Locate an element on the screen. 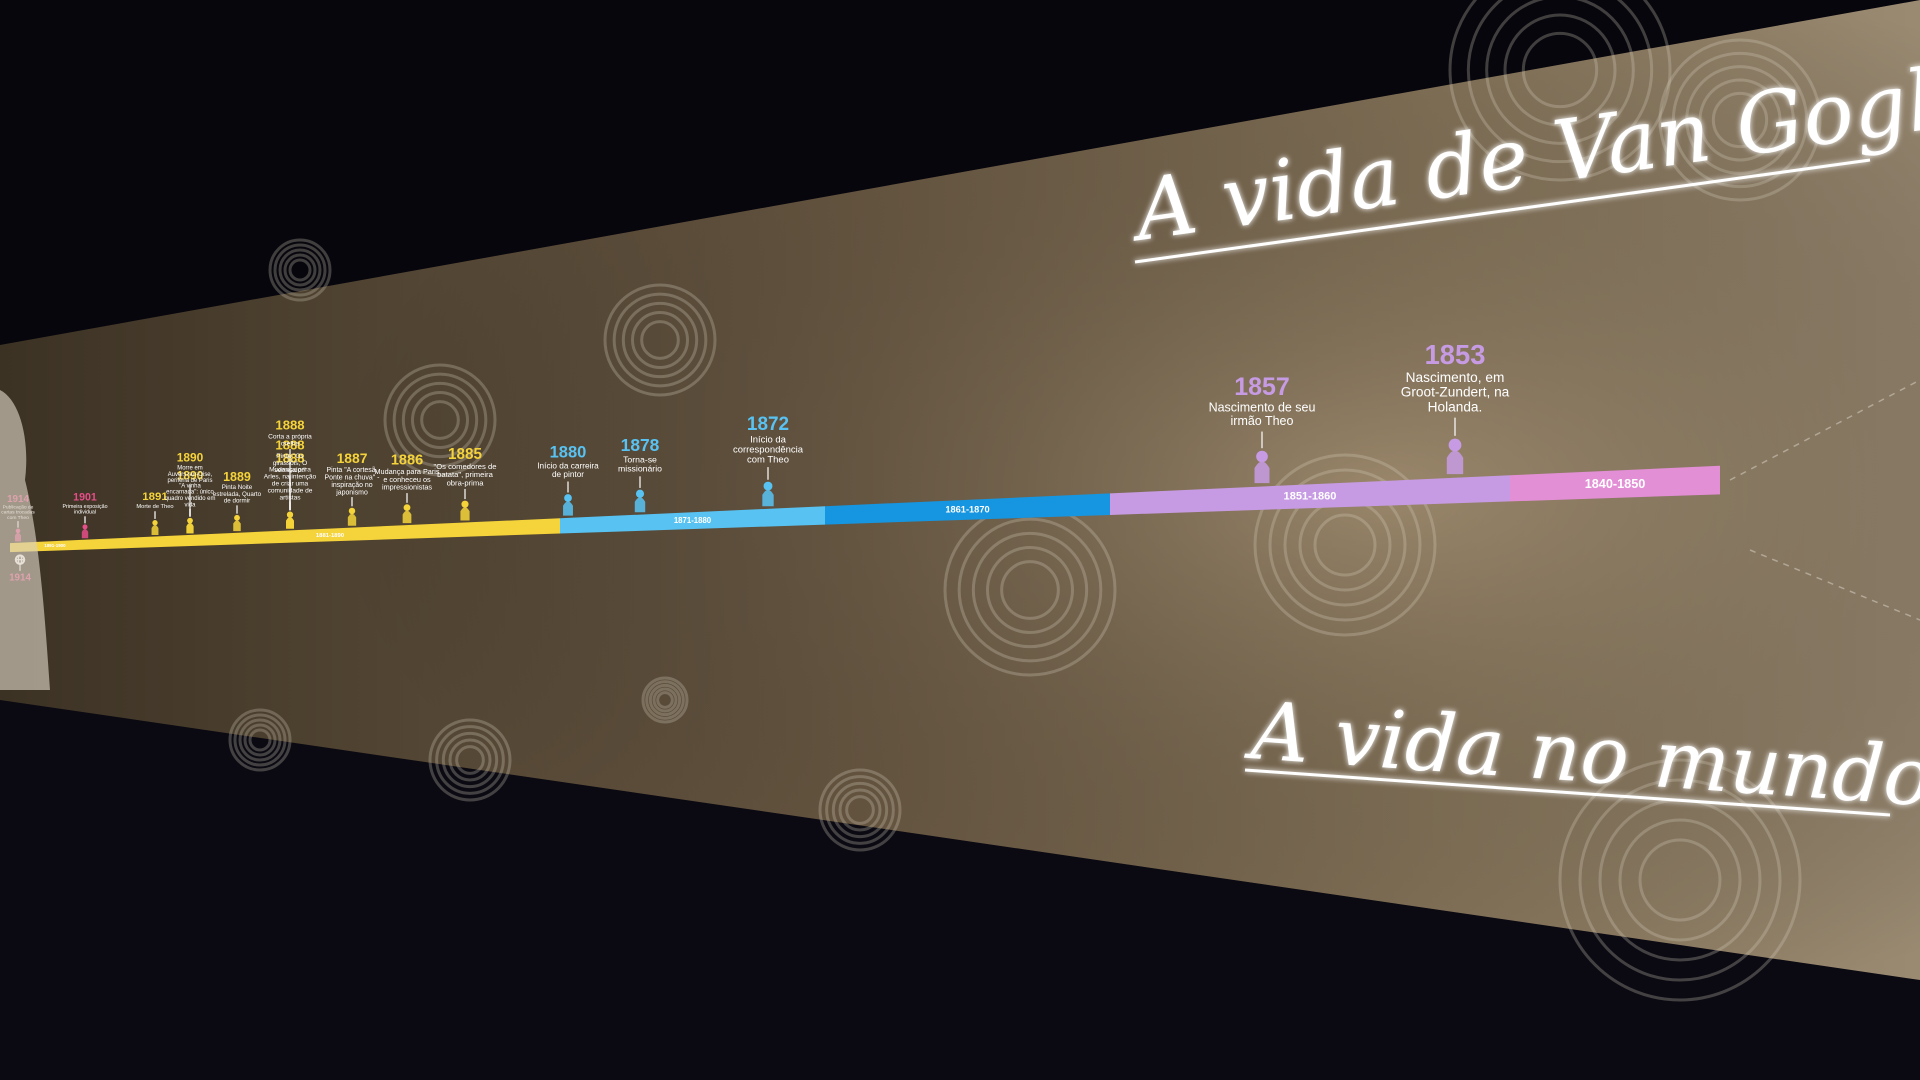 This screenshot has height=1080, width=1920. title-underline-top is located at coordinates (1502, 211).